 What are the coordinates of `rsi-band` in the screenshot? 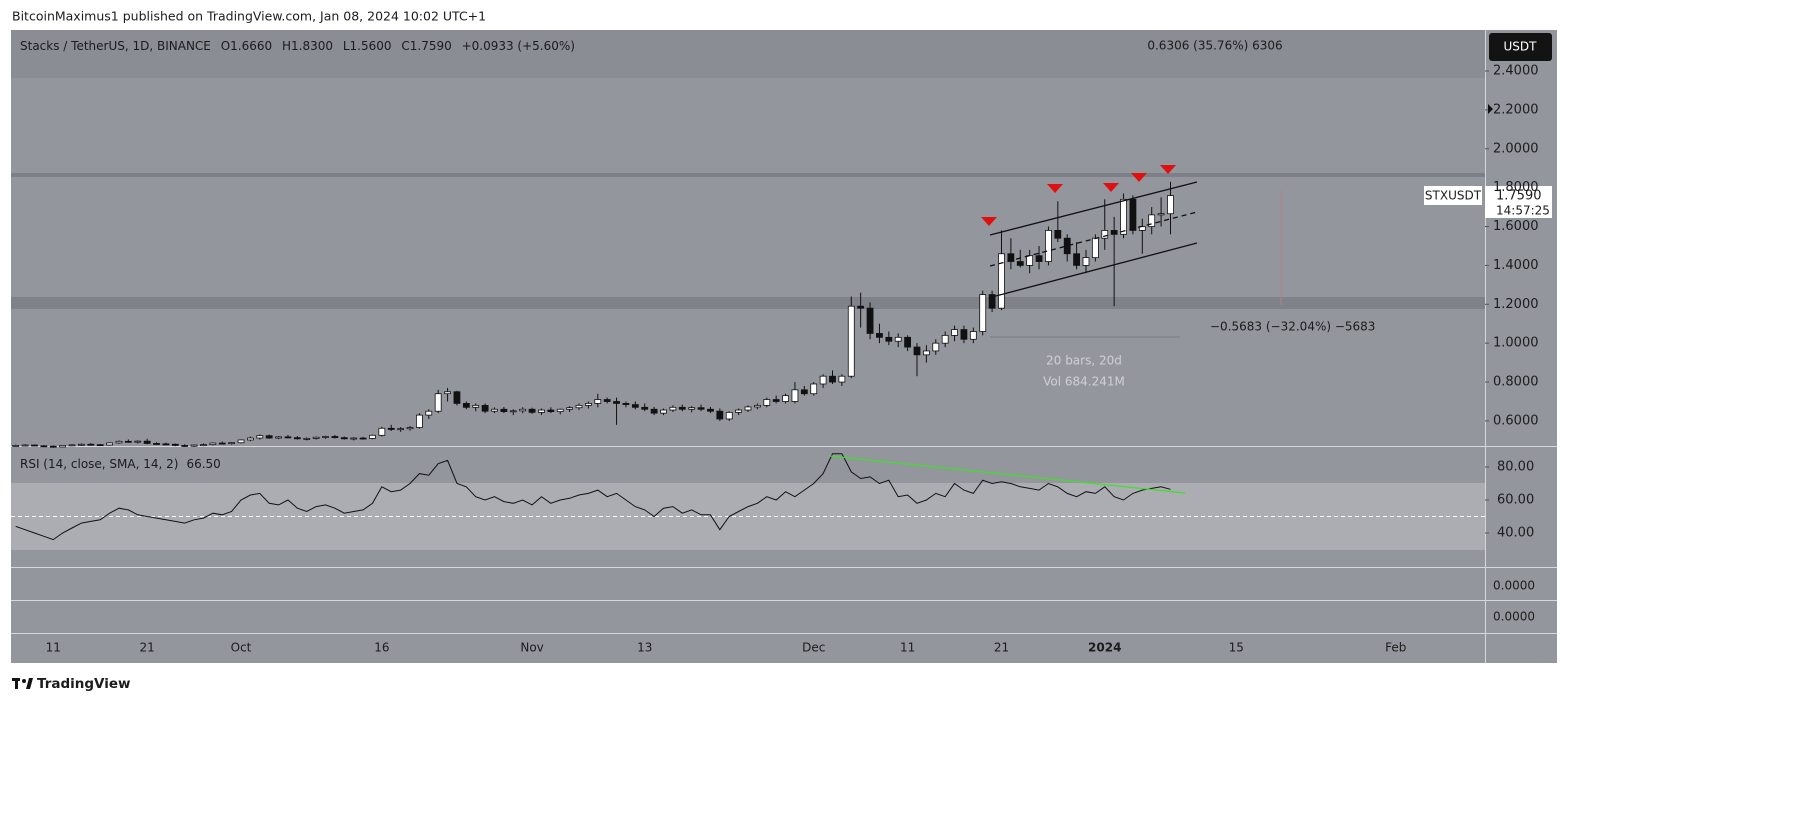 It's located at (748, 517).